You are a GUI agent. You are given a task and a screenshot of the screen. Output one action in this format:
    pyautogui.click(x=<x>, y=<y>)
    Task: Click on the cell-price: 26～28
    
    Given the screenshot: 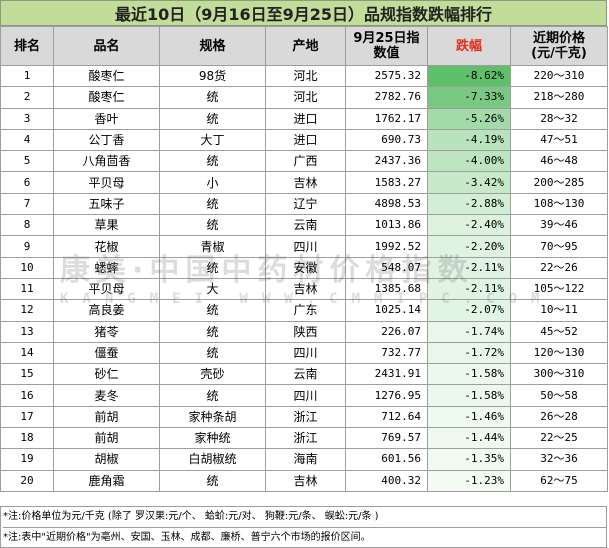 What is the action you would take?
    pyautogui.click(x=559, y=417)
    